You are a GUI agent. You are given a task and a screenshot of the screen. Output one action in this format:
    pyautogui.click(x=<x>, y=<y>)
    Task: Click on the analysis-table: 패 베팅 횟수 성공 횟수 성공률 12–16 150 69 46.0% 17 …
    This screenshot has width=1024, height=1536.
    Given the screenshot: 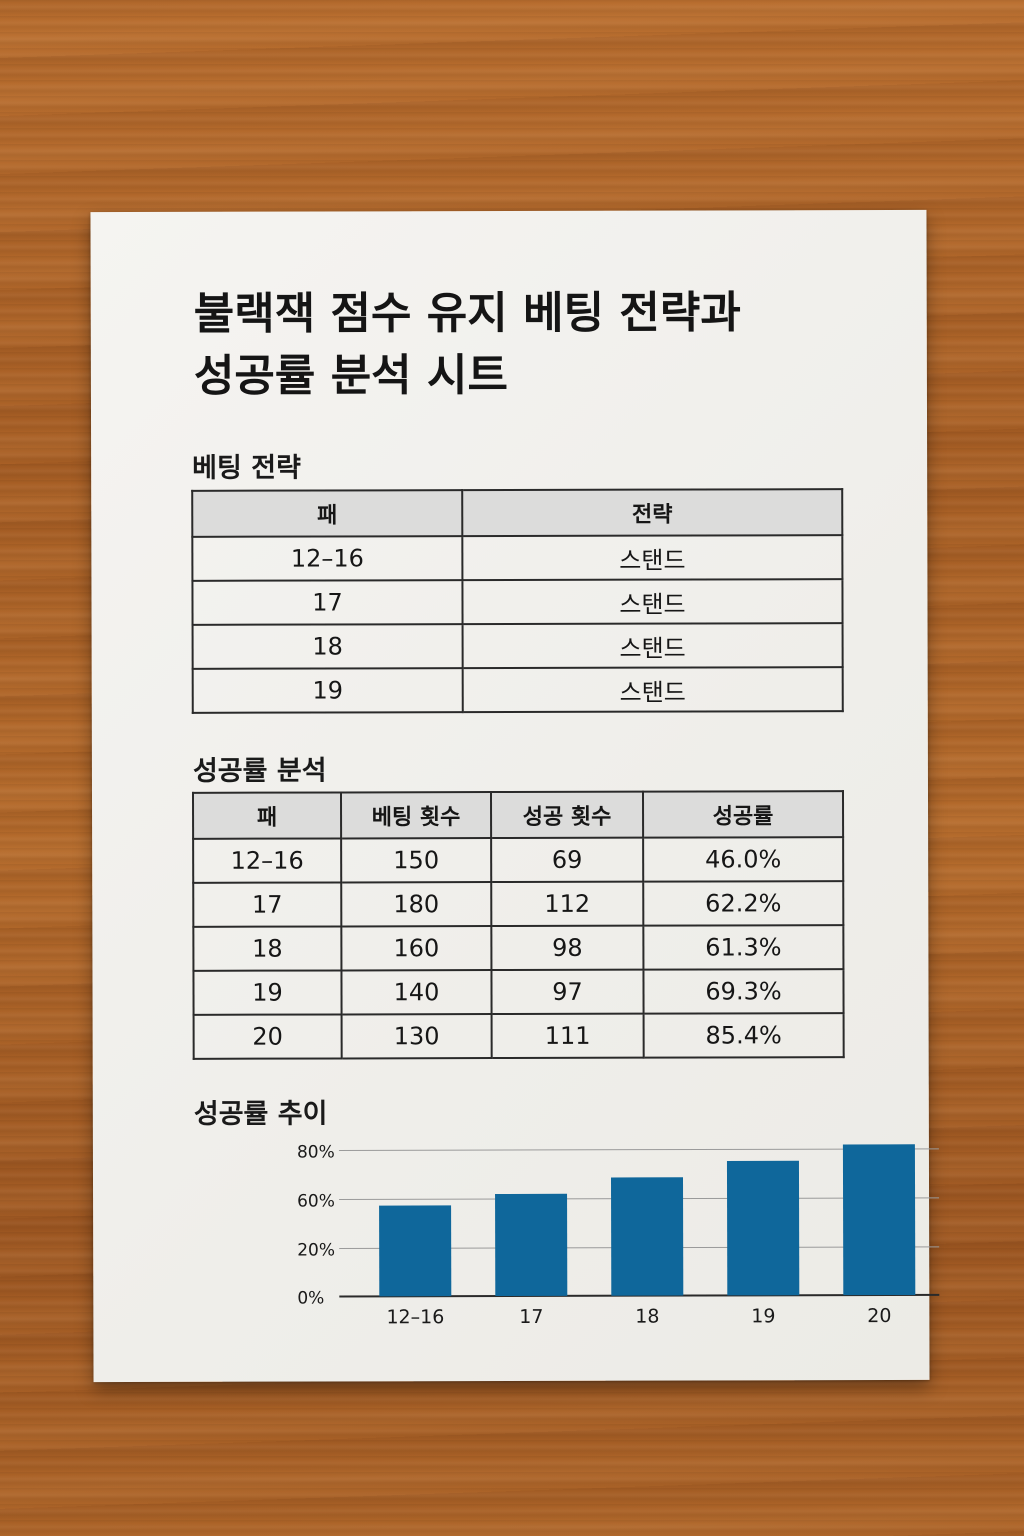 What is the action you would take?
    pyautogui.click(x=518, y=925)
    